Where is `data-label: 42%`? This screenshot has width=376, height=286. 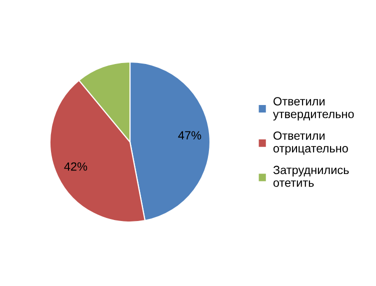 data-label: 42% is located at coordinates (76, 166).